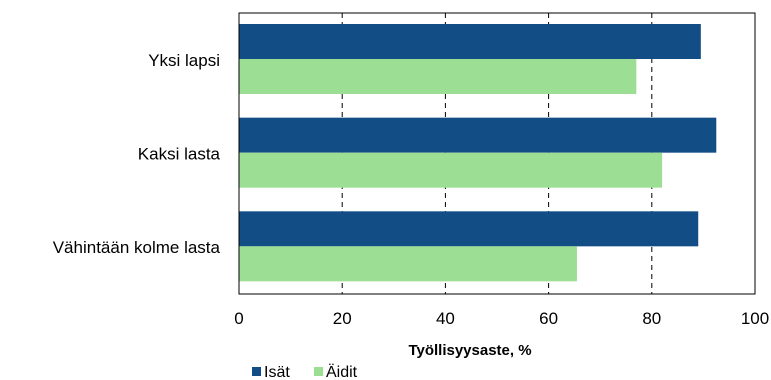 The width and height of the screenshot is (771, 380). Describe the element at coordinates (342, 318) in the screenshot. I see `x-tick-label: 20` at that location.